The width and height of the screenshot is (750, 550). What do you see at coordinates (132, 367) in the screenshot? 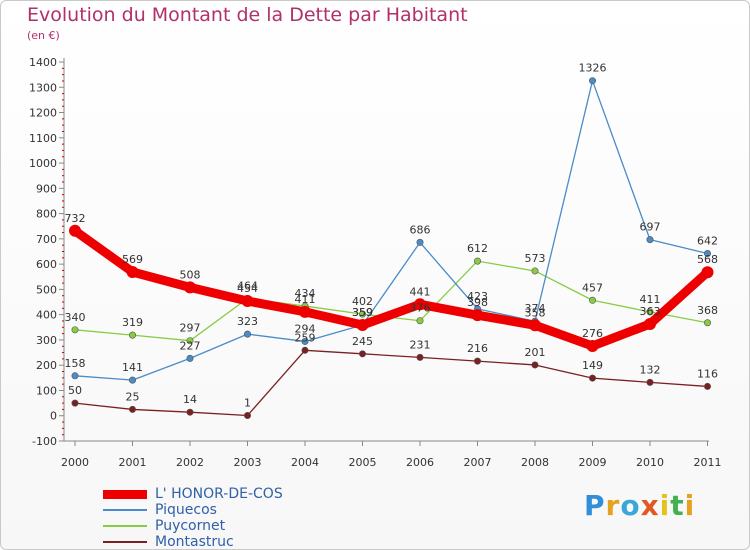
I see `data-label: 141` at bounding box center [132, 367].